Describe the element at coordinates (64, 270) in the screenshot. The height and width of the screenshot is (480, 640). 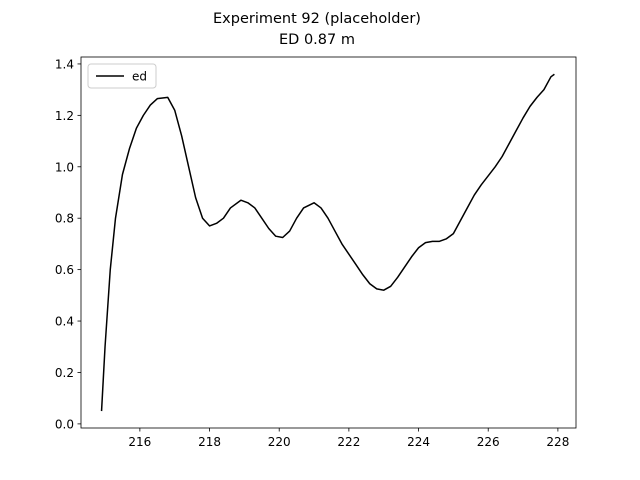
I see `y-tick-label: 0.6` at that location.